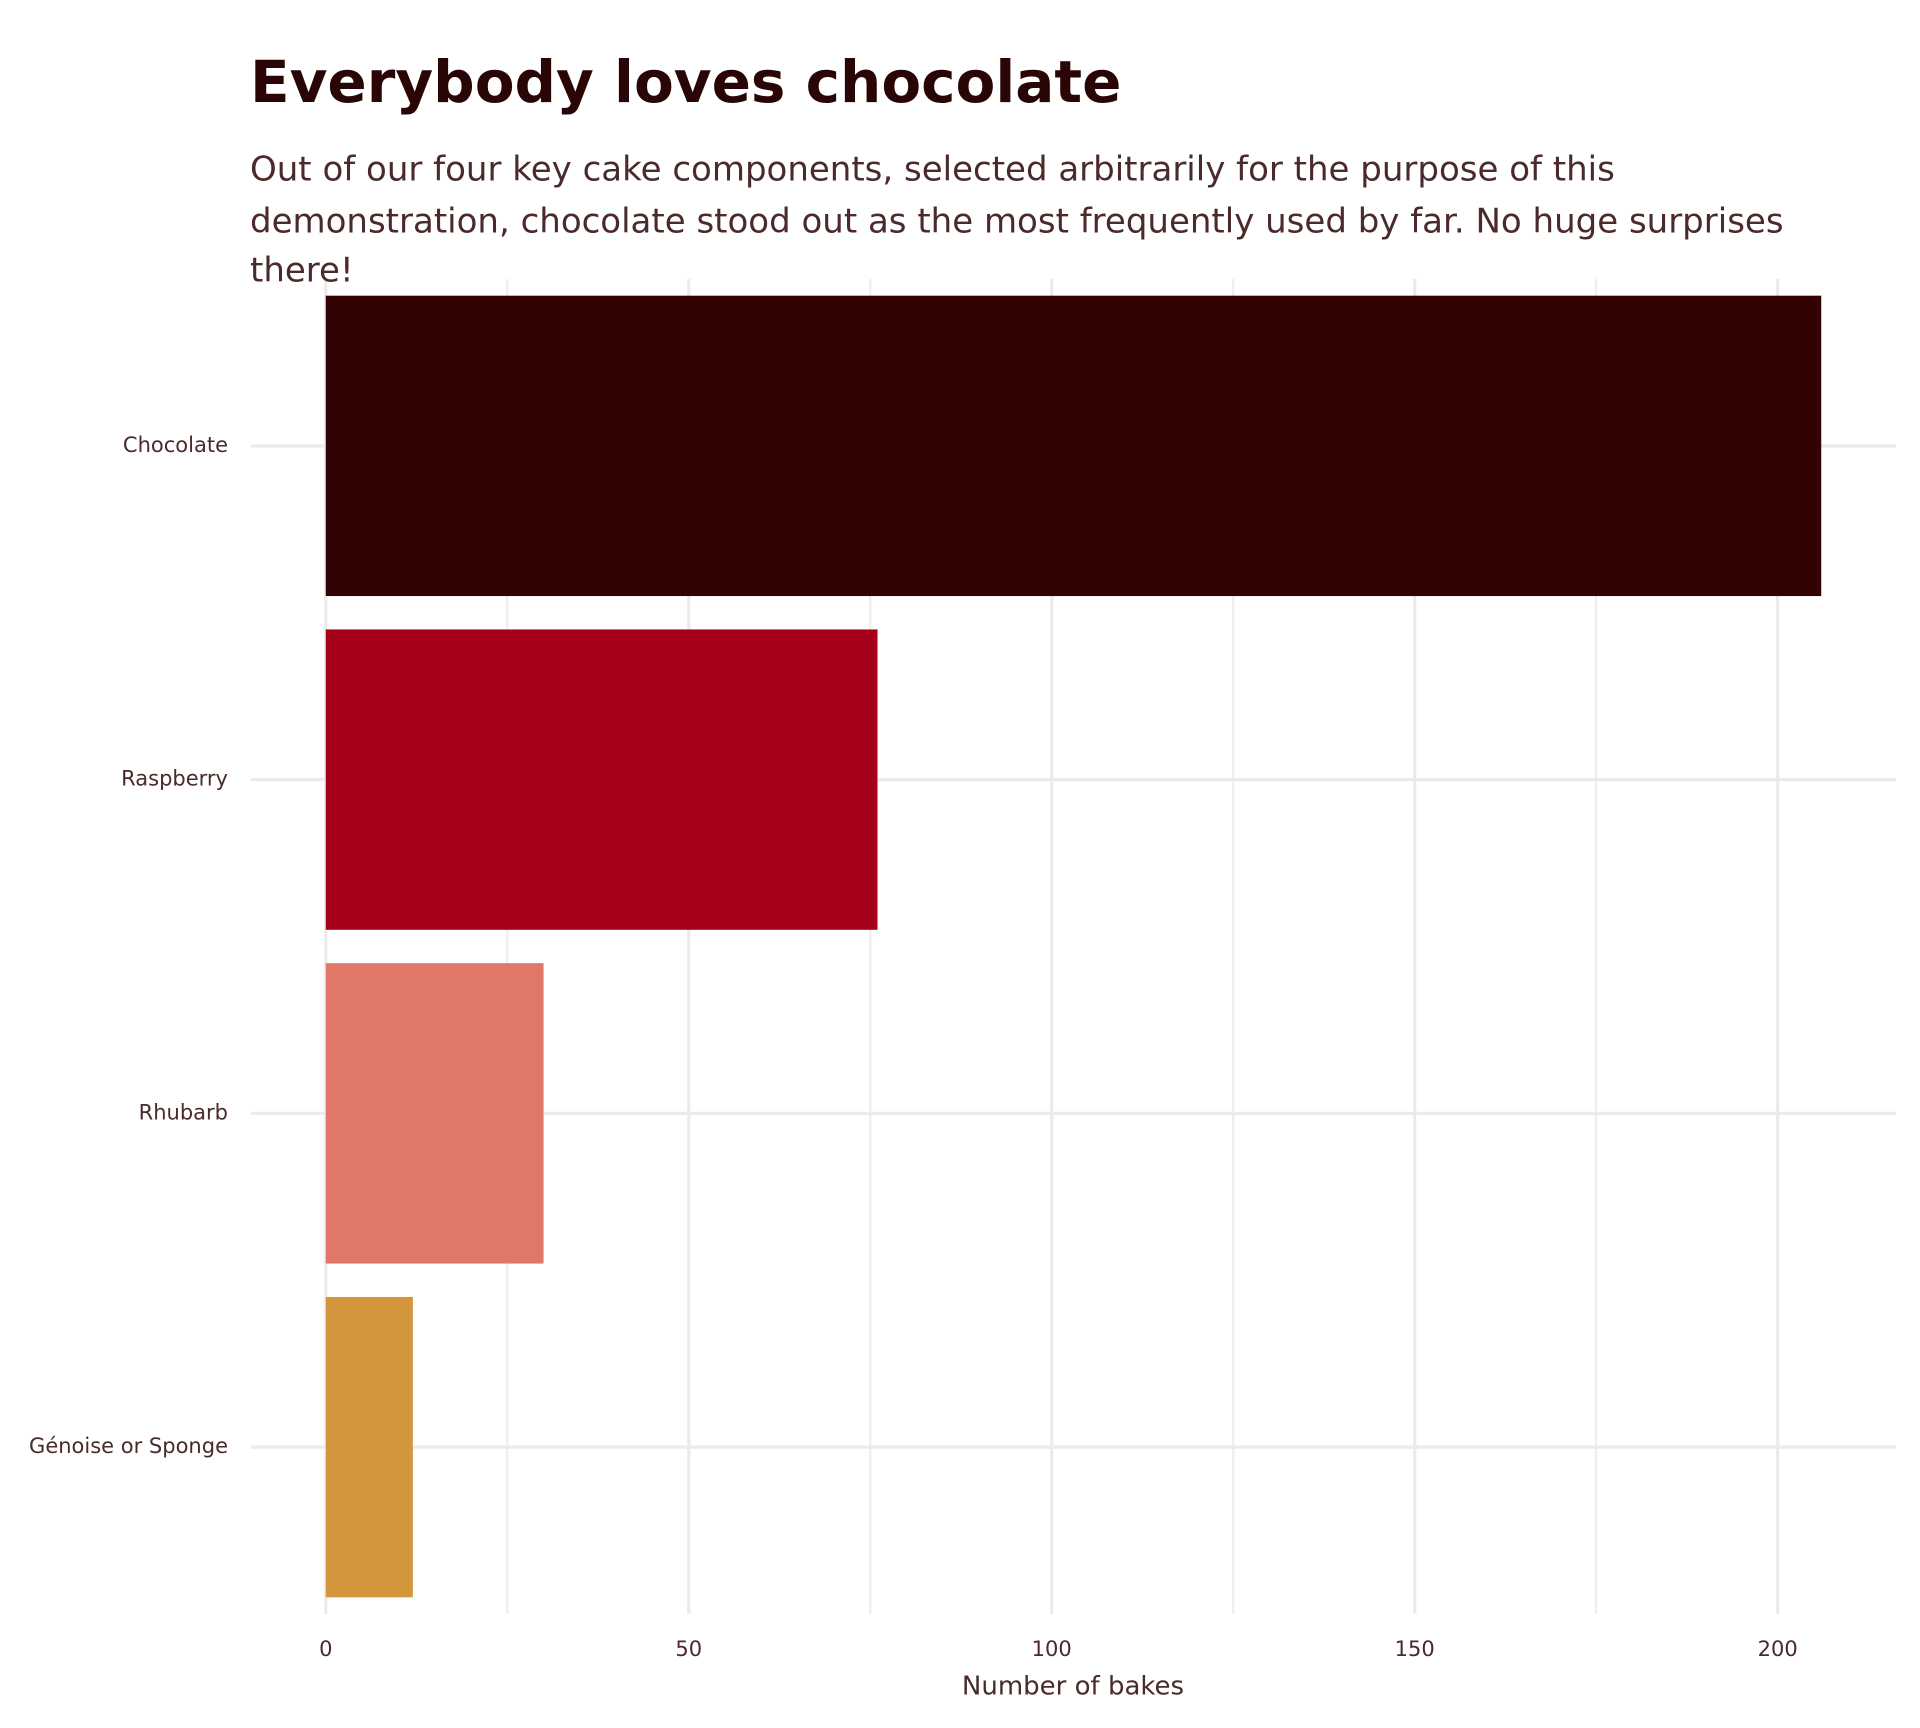 Image resolution: width=1920 pixels, height=1728 pixels. Describe the element at coordinates (685, 82) in the screenshot. I see `chart-title: Everybody loves chocolate` at that location.